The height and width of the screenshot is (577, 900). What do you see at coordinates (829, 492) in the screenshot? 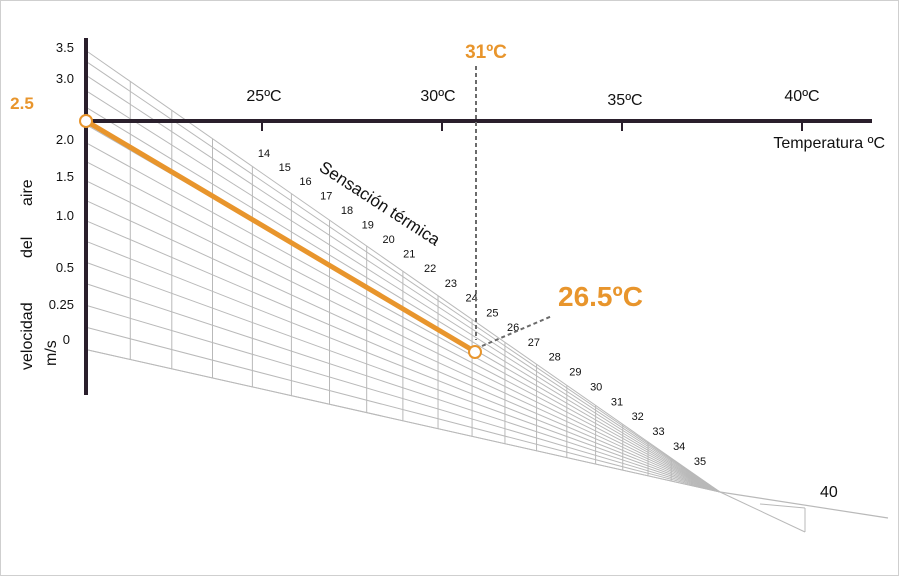
I see `sensation-end-value: 40` at bounding box center [829, 492].